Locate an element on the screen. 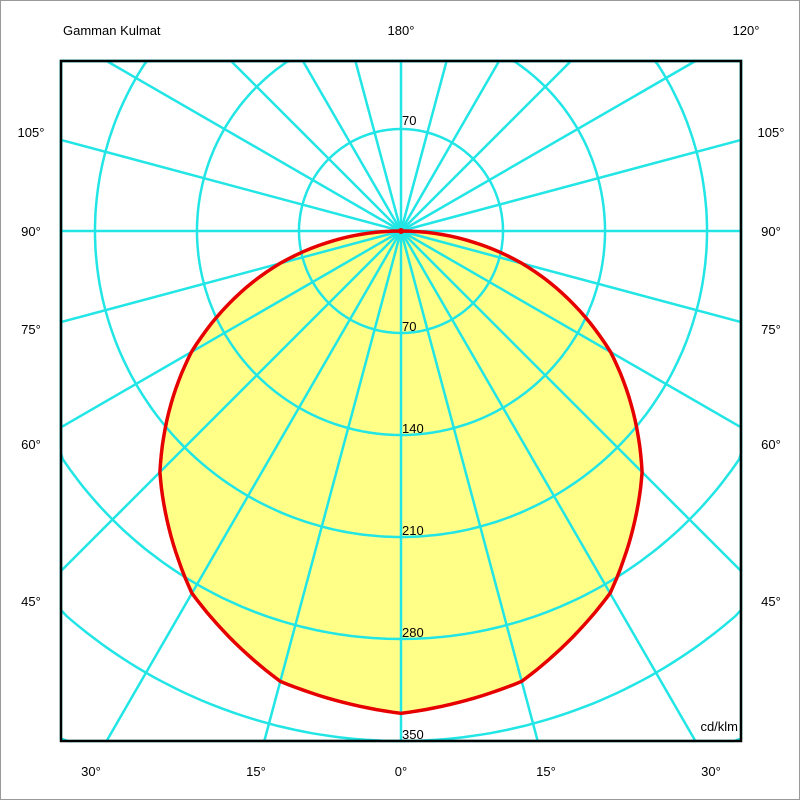 Image resolution: width=800 pixels, height=800 pixels. right-label-90: 90° is located at coordinates (771, 231).